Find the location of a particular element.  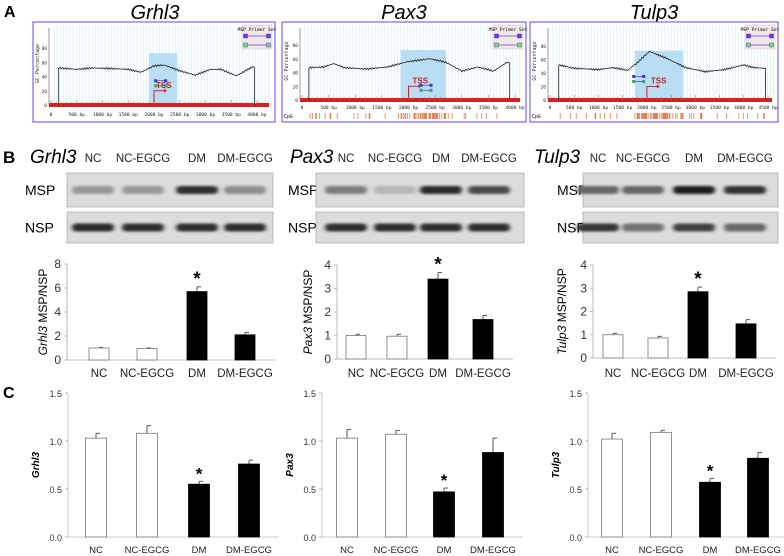

legend-title: MSP Primer Set is located at coordinates (760, 30).